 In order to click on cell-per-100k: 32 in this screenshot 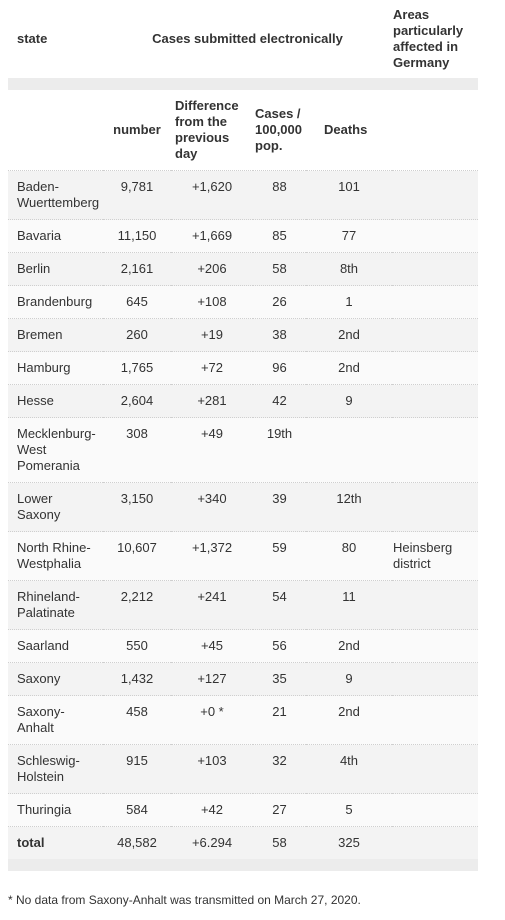, I will do `click(279, 769)`.